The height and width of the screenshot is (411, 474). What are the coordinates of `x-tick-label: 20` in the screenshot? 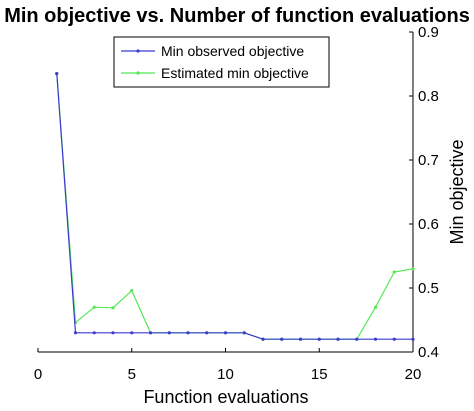 It's located at (413, 374).